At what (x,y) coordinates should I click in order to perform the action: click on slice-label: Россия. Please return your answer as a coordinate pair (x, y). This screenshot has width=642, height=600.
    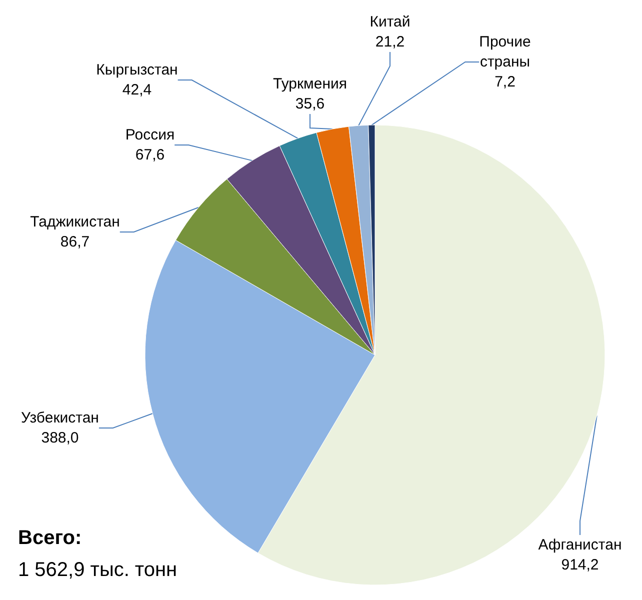
    Looking at the image, I should click on (150, 135).